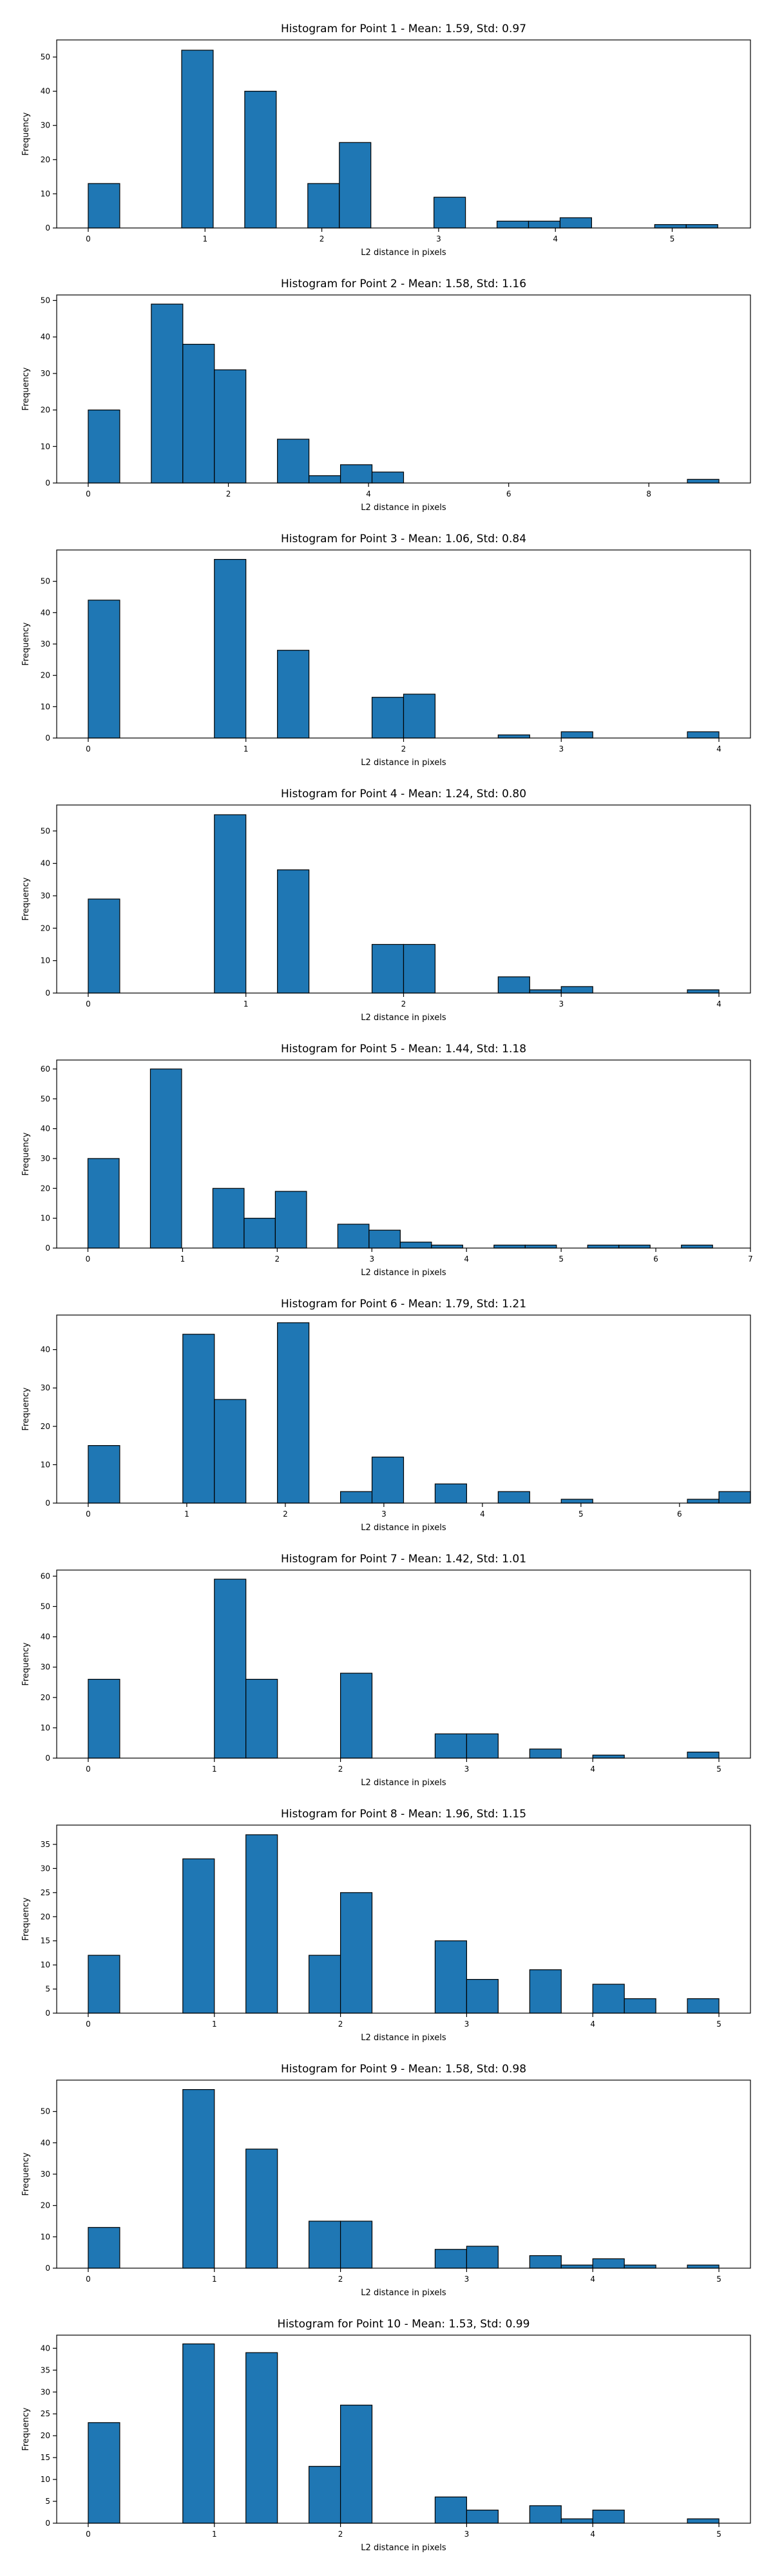 The image size is (773, 2576). Describe the element at coordinates (45, 1576) in the screenshot. I see `y-tick-label: 60` at that location.